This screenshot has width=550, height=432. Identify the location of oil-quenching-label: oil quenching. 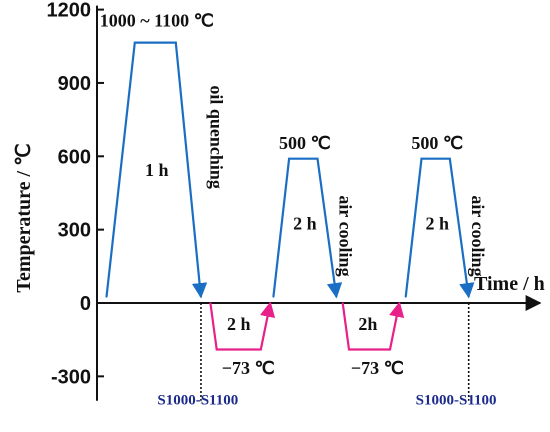
(216, 137).